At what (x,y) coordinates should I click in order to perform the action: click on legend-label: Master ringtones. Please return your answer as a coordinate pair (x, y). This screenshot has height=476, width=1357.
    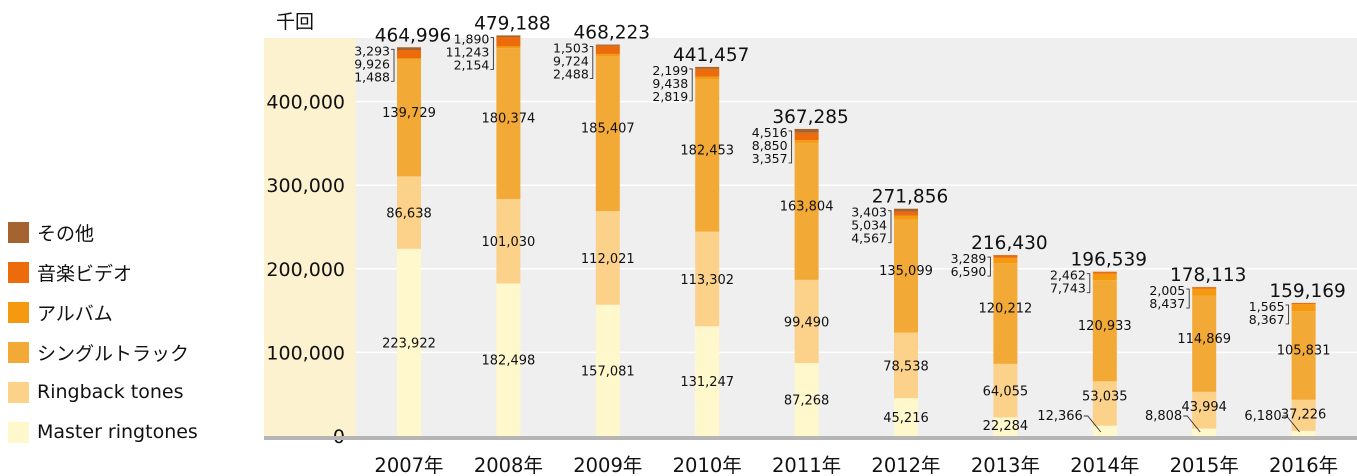
    Looking at the image, I should click on (117, 432).